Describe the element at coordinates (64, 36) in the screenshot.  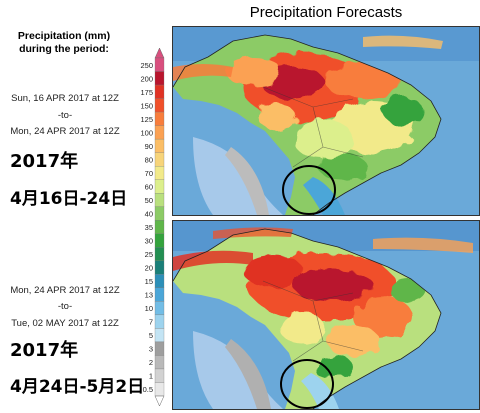
I see `legend-title-line1: Precipitation (mm)` at that location.